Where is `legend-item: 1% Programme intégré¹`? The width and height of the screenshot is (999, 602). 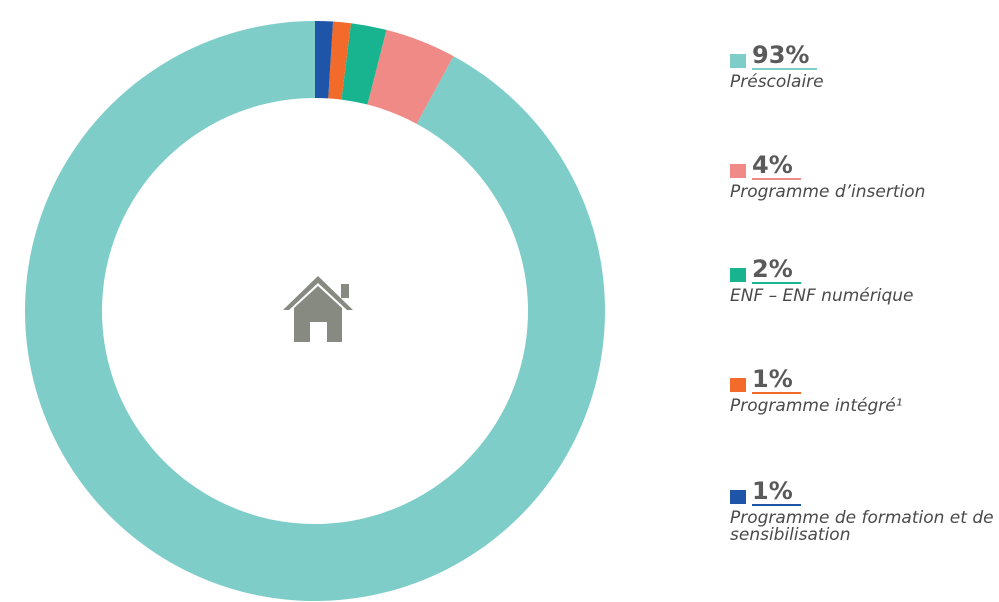 legend-item: 1% Programme intégré¹ is located at coordinates (864, 390).